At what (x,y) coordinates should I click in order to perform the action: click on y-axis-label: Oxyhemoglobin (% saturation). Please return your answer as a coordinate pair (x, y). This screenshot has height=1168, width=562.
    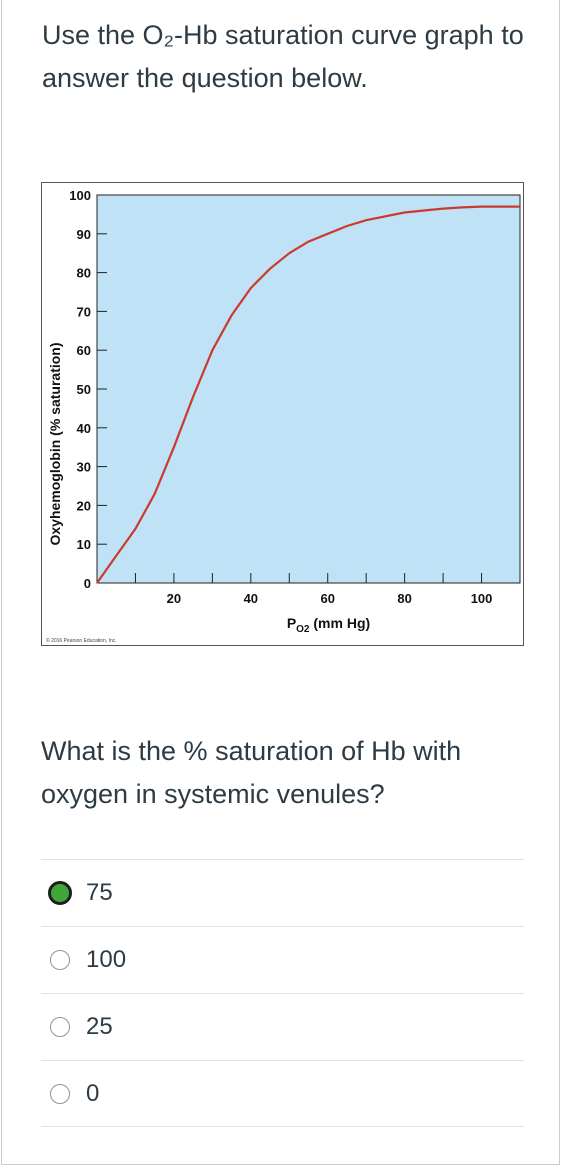
    Looking at the image, I should click on (55, 443).